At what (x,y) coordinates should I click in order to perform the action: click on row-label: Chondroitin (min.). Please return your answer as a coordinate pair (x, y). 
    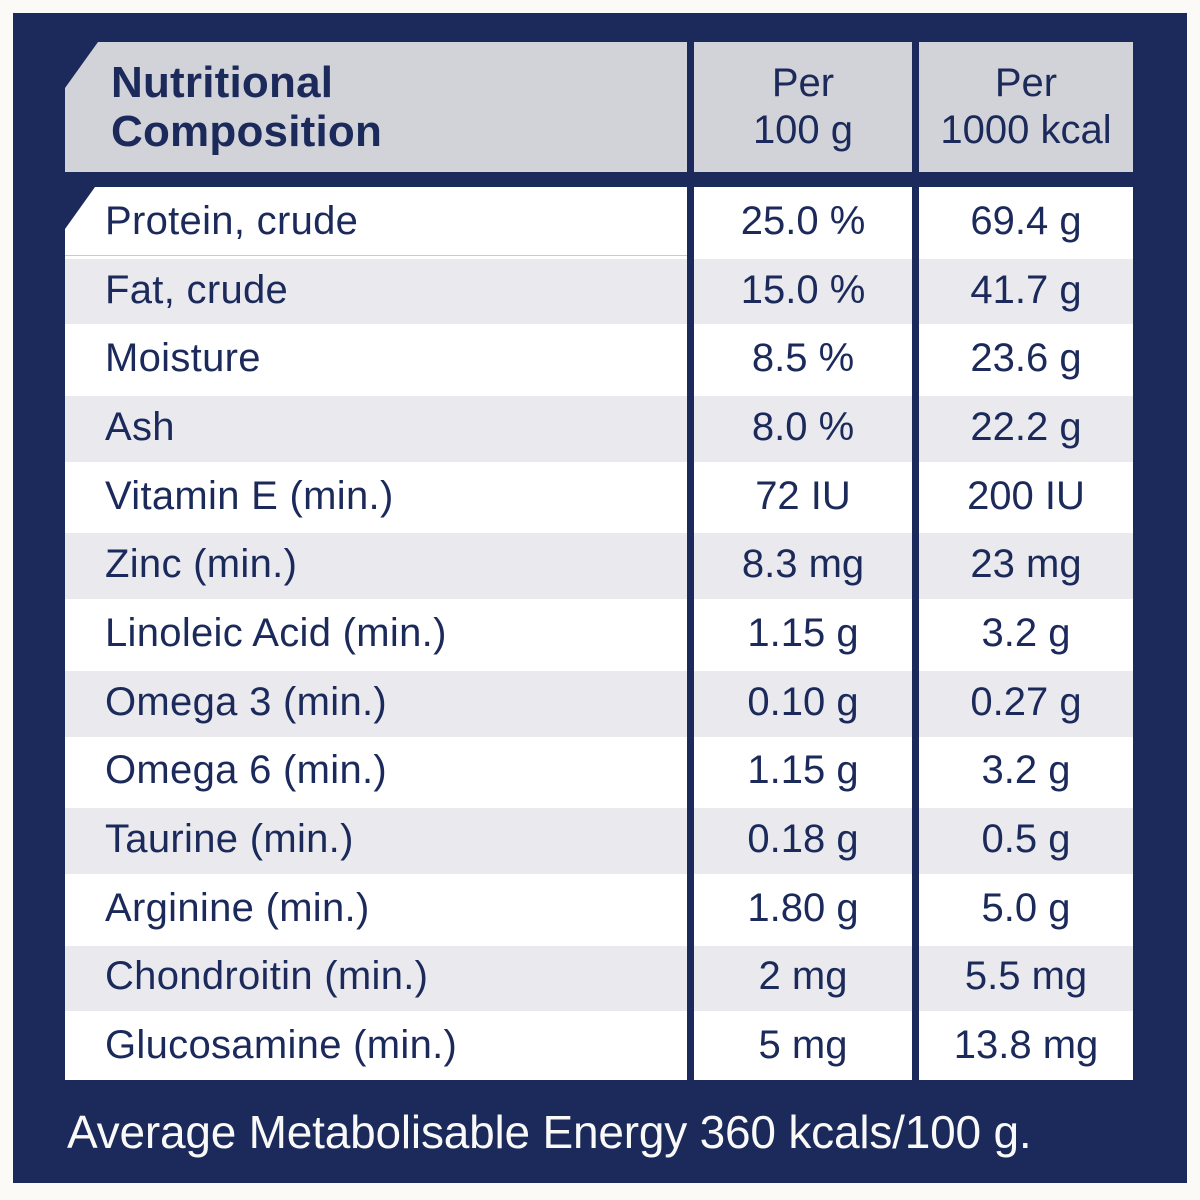
    Looking at the image, I should click on (376, 977).